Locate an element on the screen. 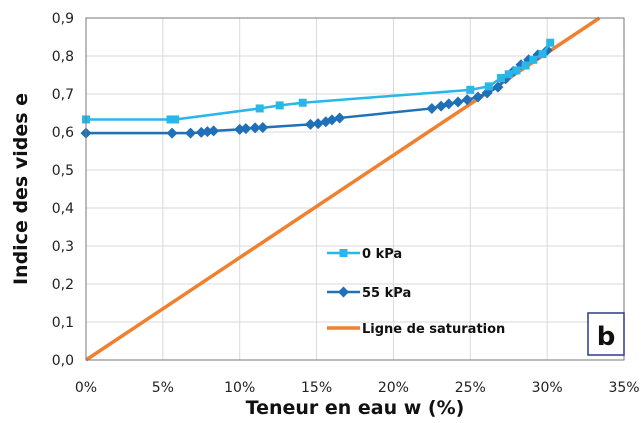 The image size is (642, 423). legend: 0 kPa 55 kPa Ligne de saturation is located at coordinates (416, 292).